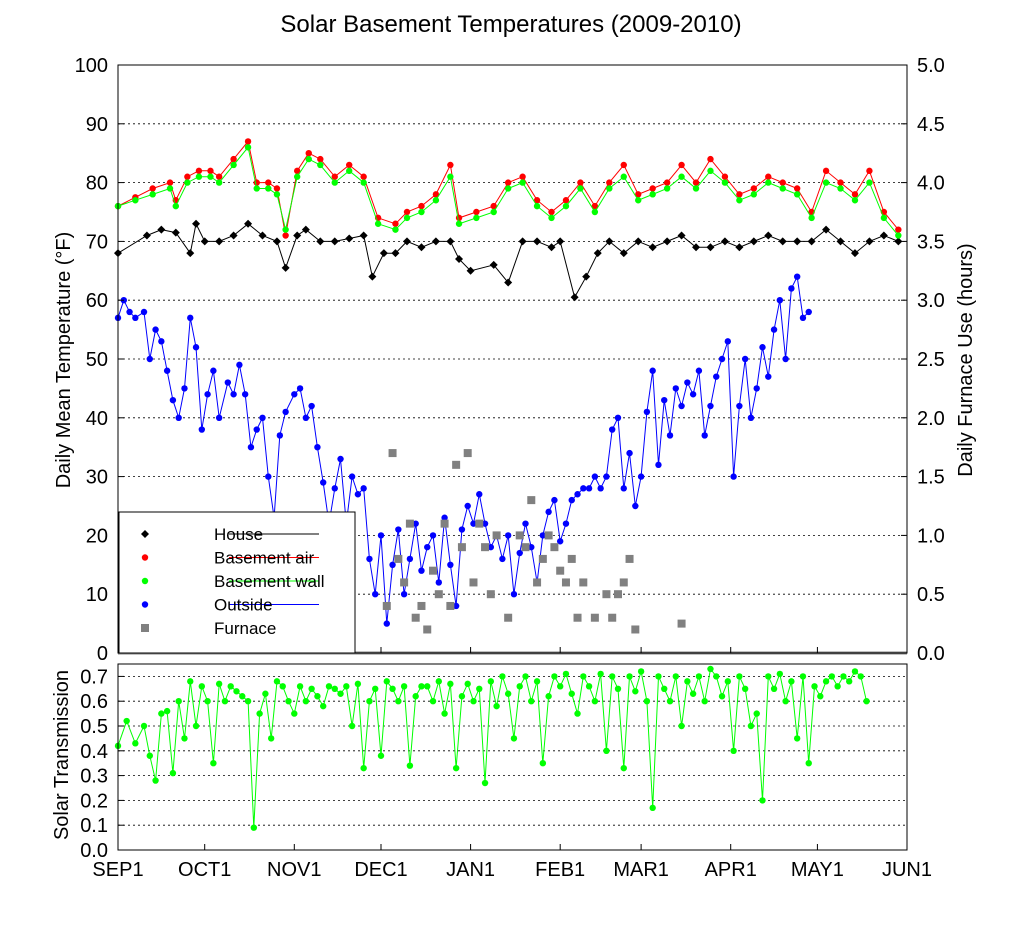 This screenshot has height=930, width=1024. Describe the element at coordinates (97, 125) in the screenshot. I see `y-tick-label: 90` at that location.